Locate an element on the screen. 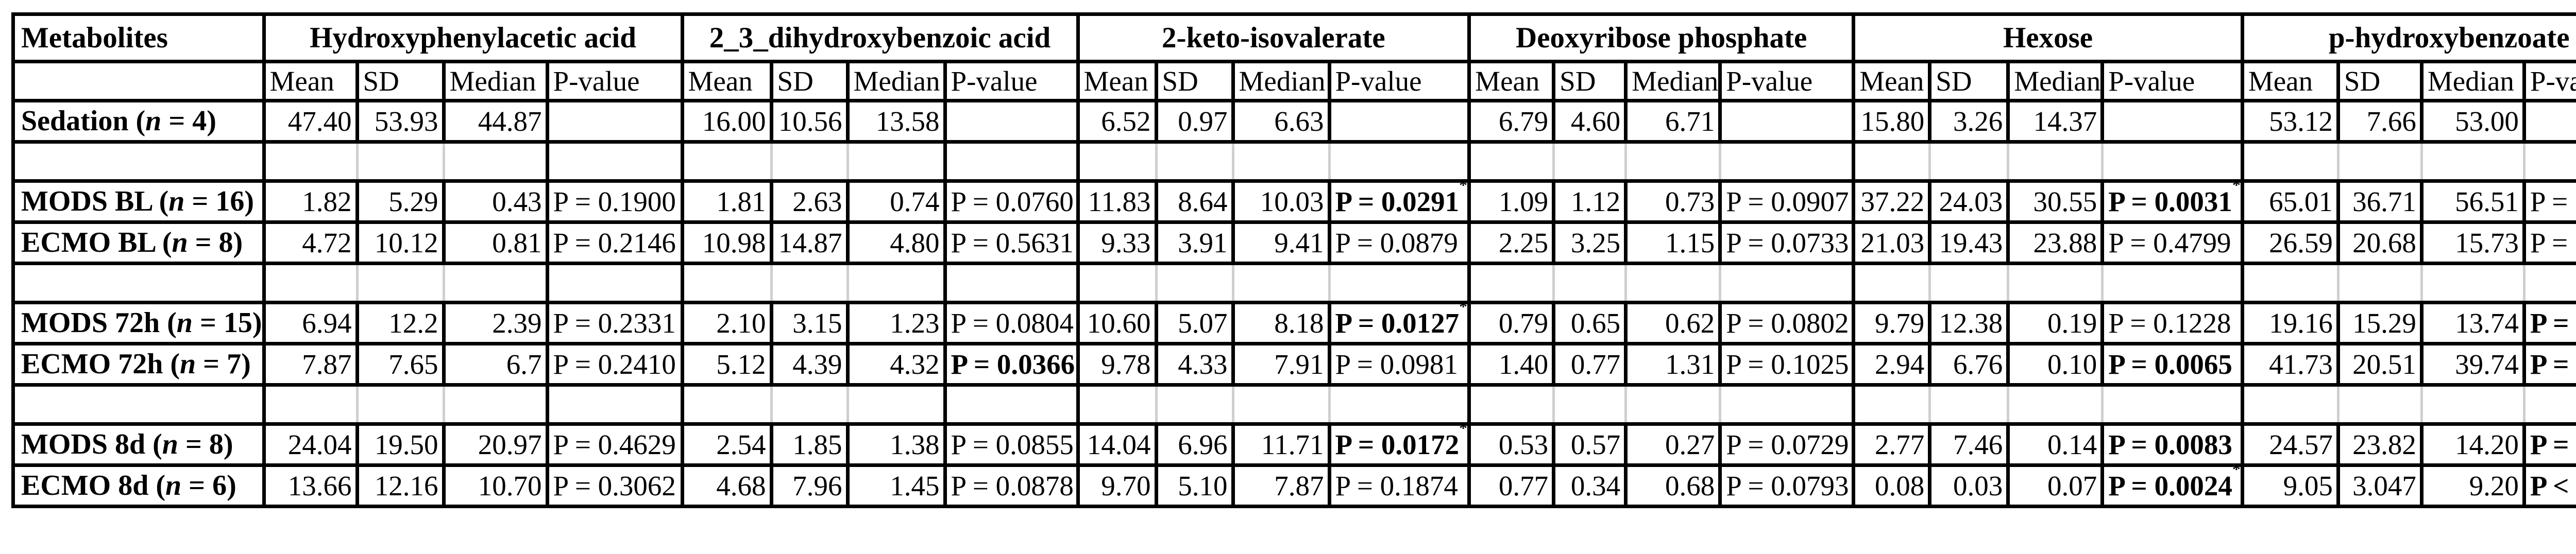  sd-value: 14.87 is located at coordinates (810, 243).